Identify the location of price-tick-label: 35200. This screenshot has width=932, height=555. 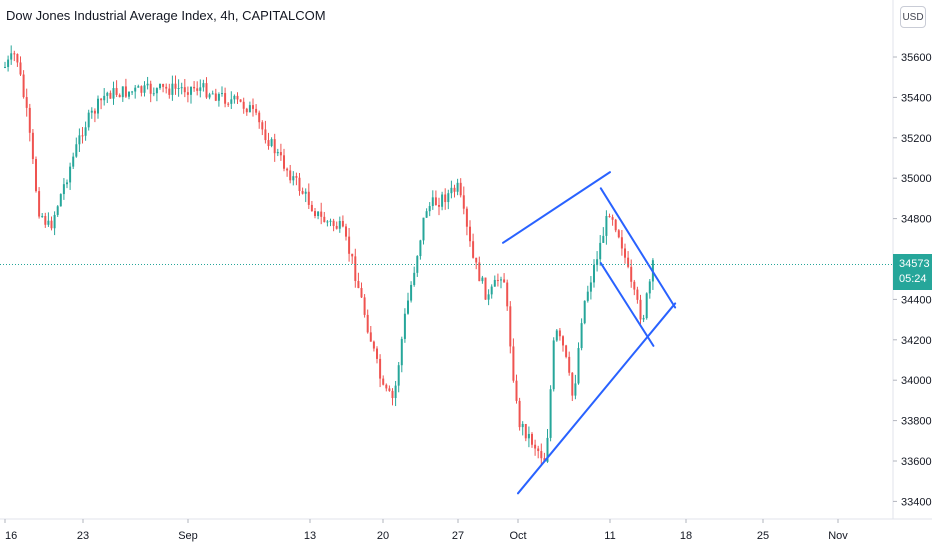
(916, 139).